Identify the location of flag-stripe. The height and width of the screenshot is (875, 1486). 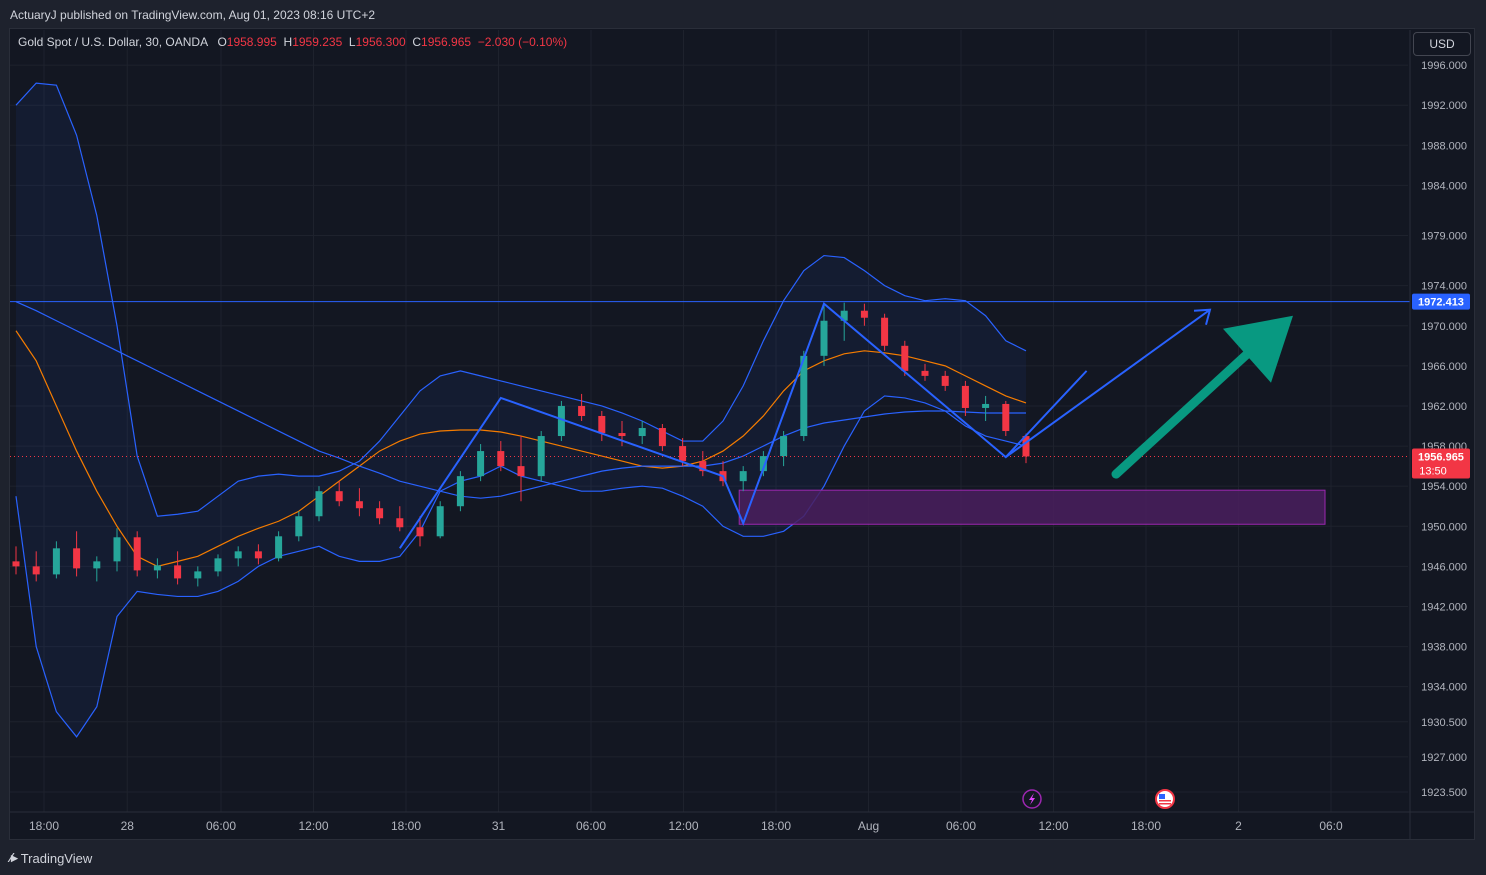
(1165, 801).